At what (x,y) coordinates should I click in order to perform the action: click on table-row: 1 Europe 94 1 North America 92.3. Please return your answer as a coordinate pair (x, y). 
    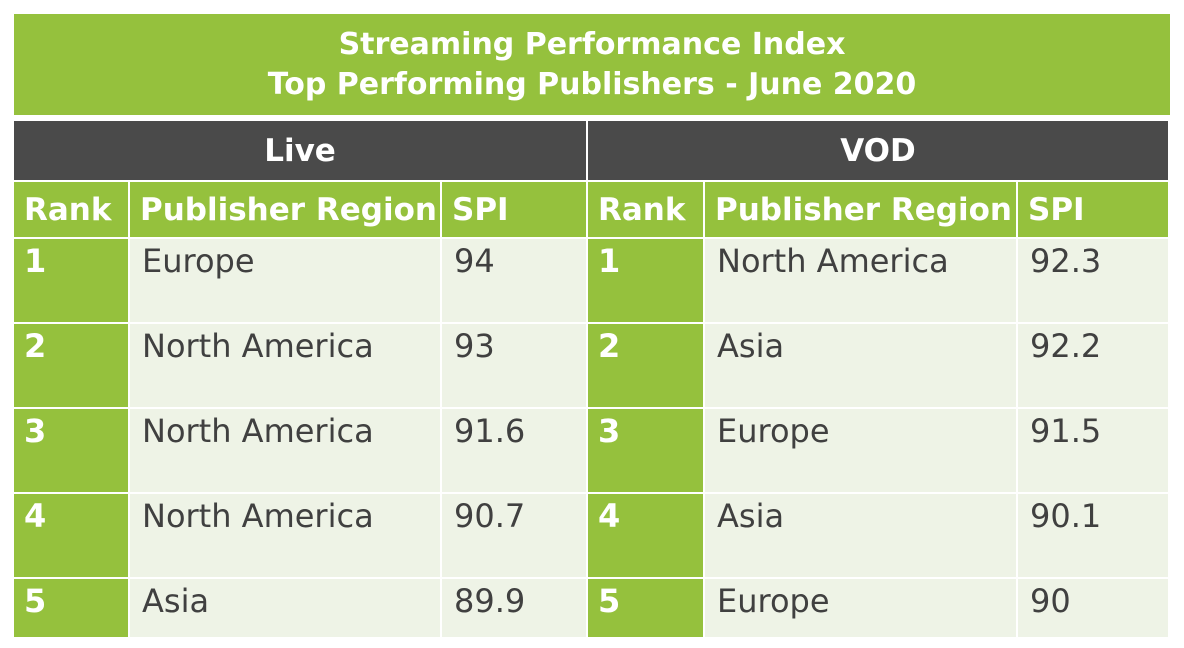
    Looking at the image, I should click on (591, 280).